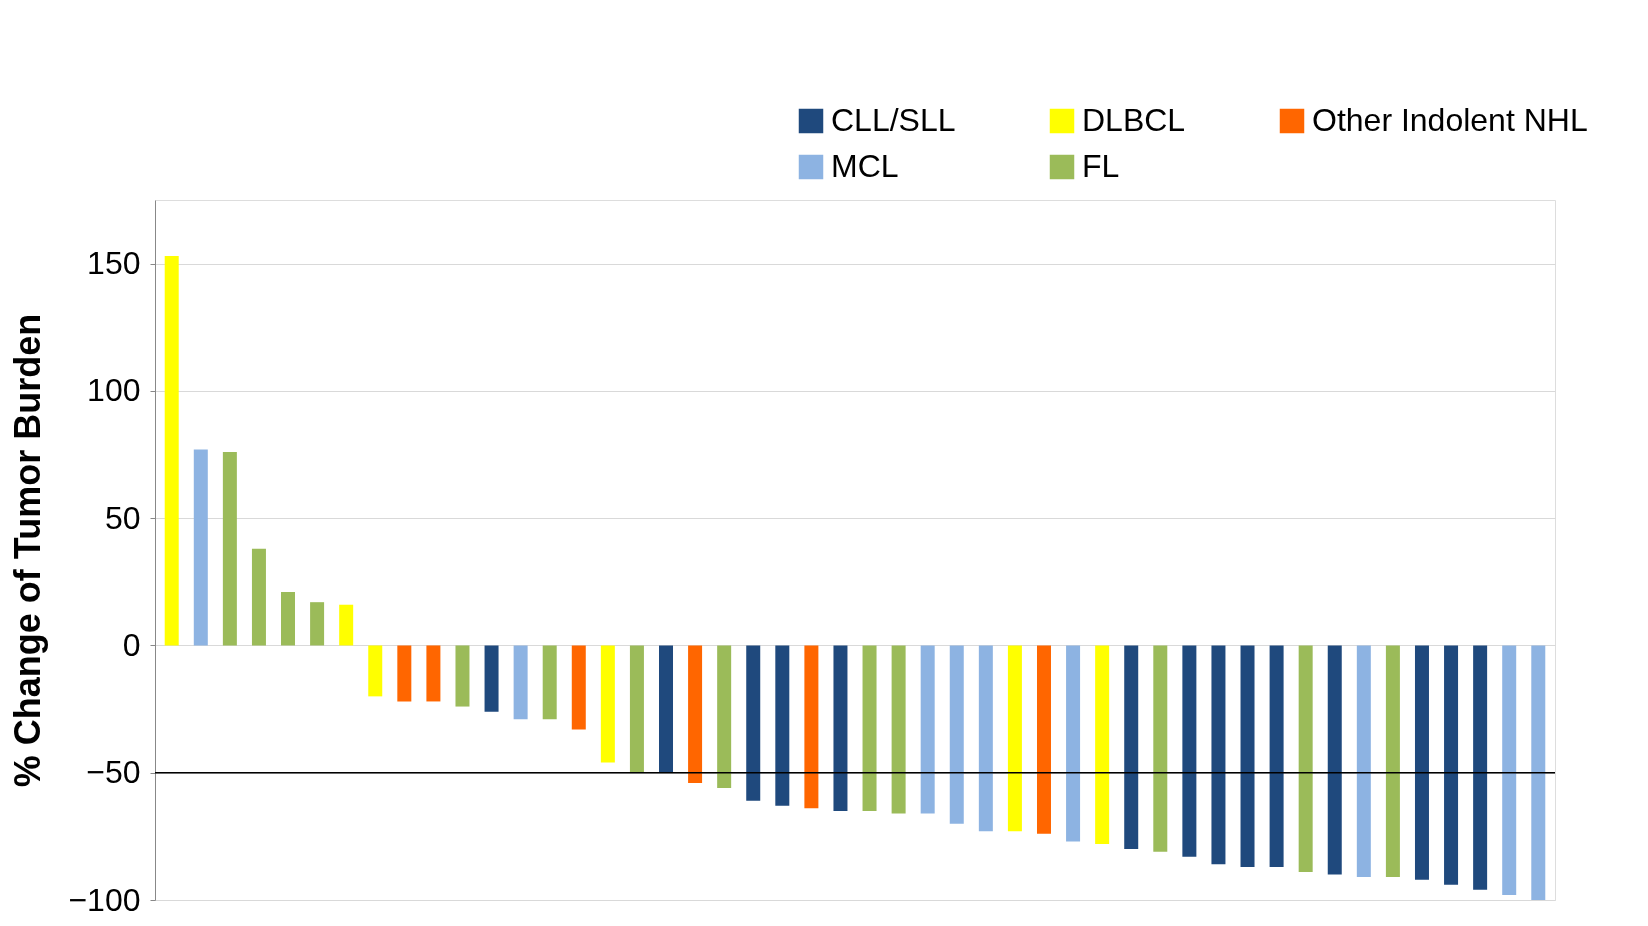 The width and height of the screenshot is (1648, 926). What do you see at coordinates (1450, 120) in the screenshot?
I see `legend-label: Other Indolent NHL` at bounding box center [1450, 120].